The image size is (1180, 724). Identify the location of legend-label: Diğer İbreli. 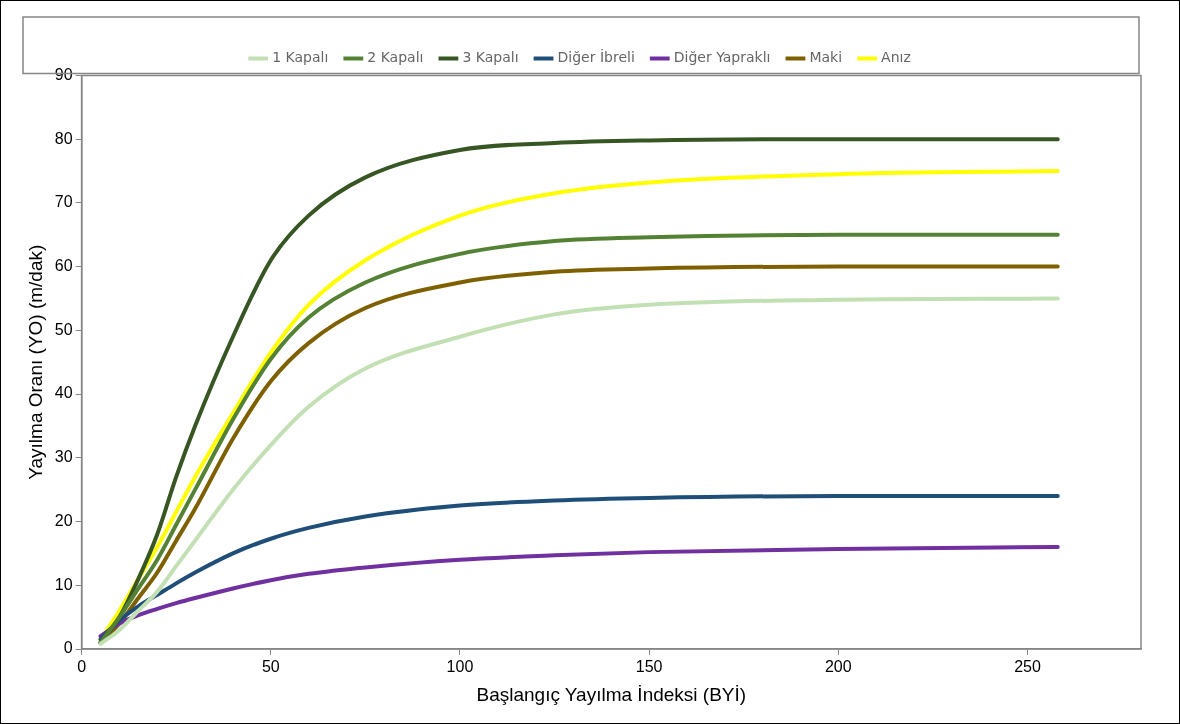
(596, 57).